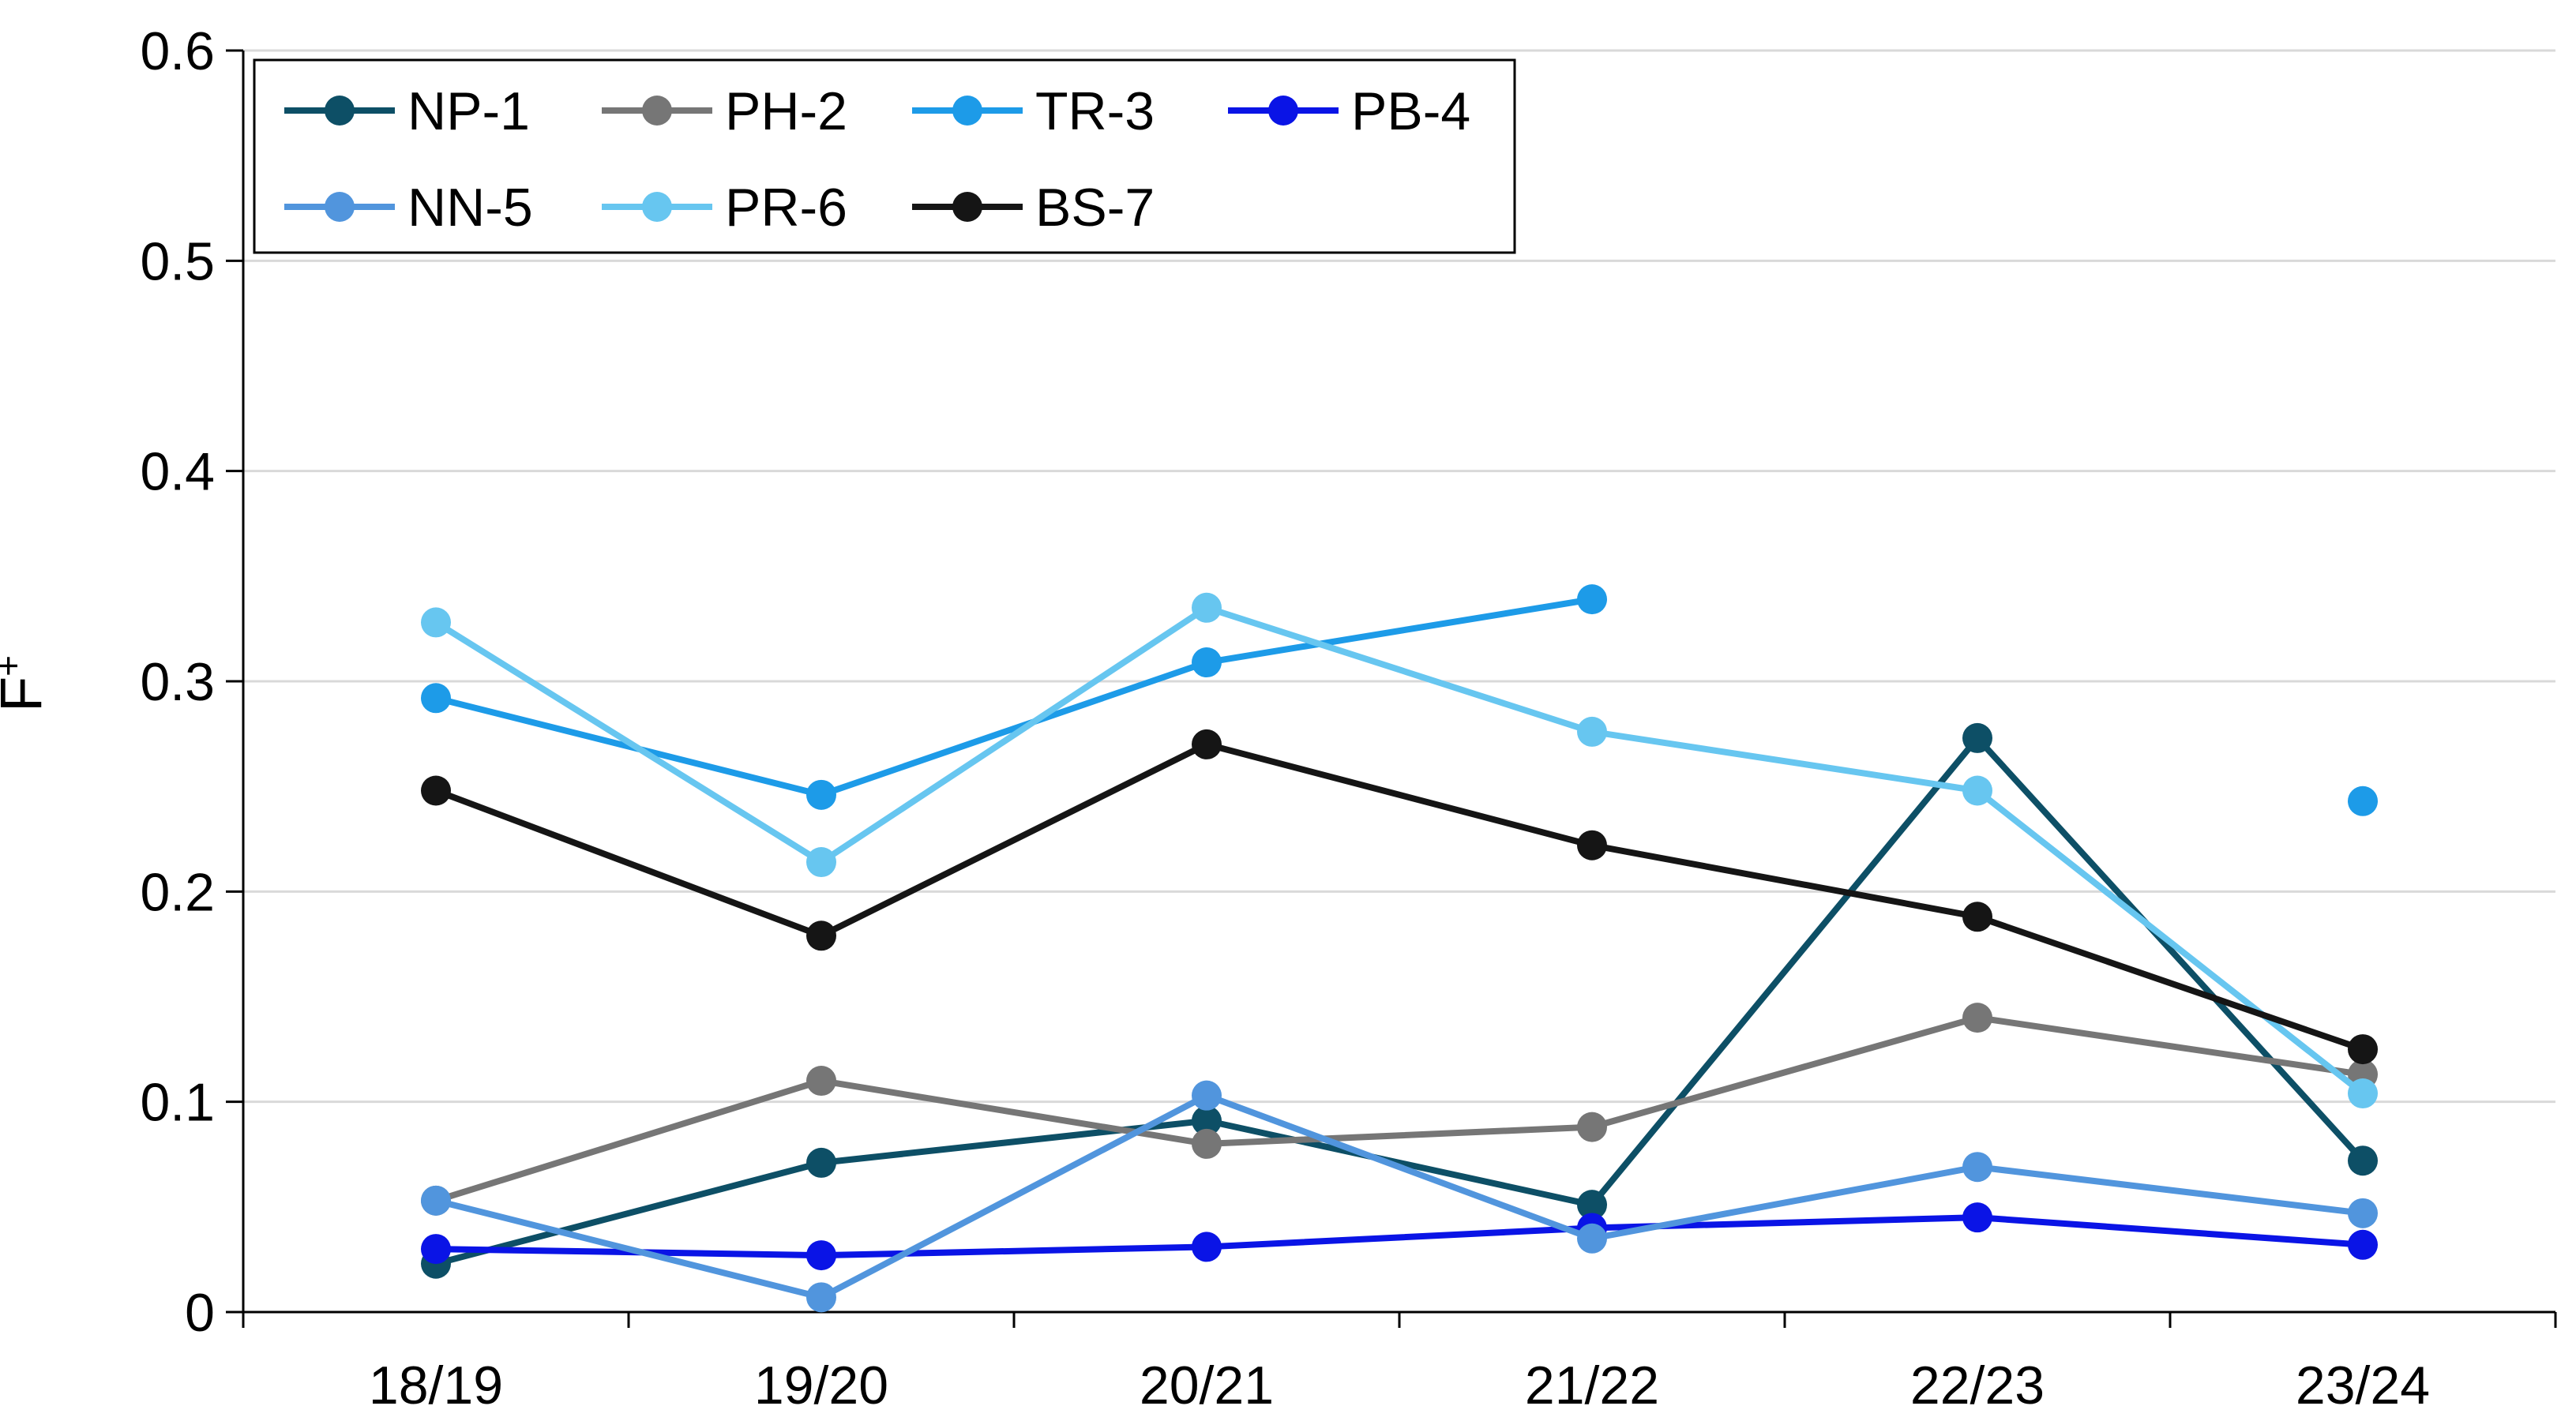 The height and width of the screenshot is (1421, 2576). I want to click on legend-item-nn-5: NN-5, so click(408, 208).